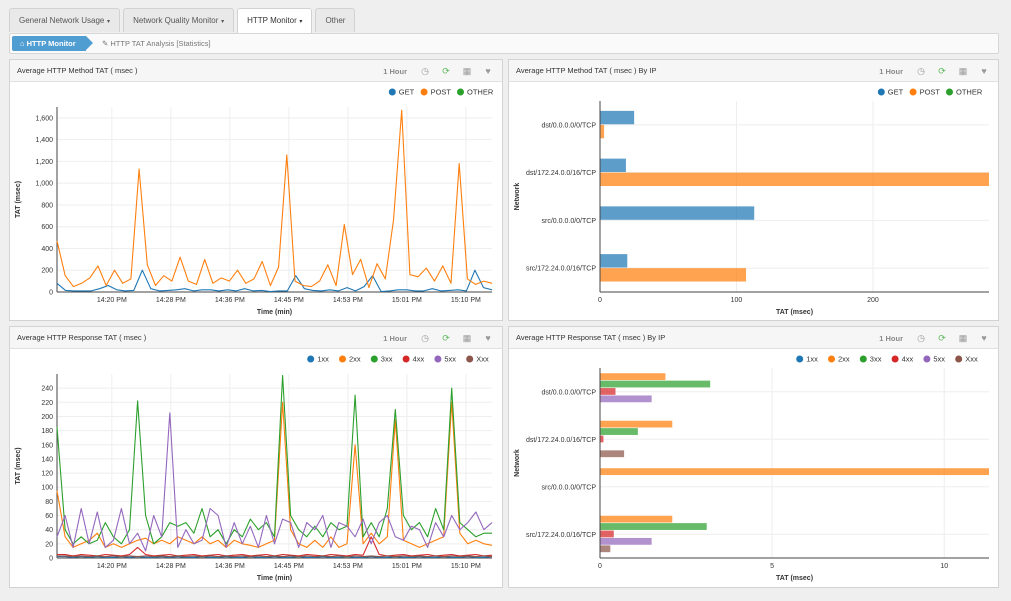  What do you see at coordinates (49, 544) in the screenshot?
I see `y-tick-label: 20` at bounding box center [49, 544].